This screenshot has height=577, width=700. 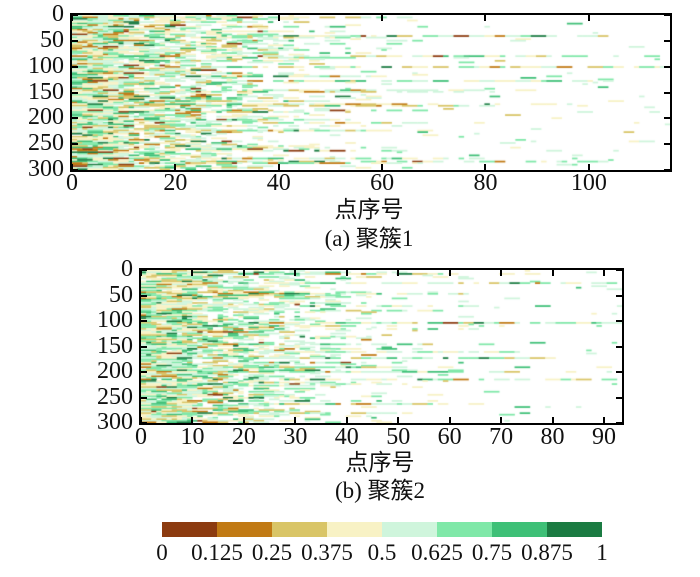 I want to click on caption-cluster2: (b) 聚簇2, so click(x=380, y=490).